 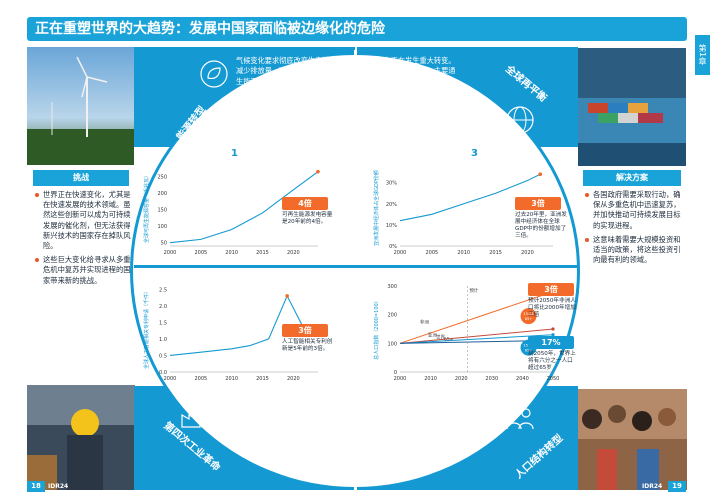 I want to click on page-number-left: 18, so click(x=36, y=486).